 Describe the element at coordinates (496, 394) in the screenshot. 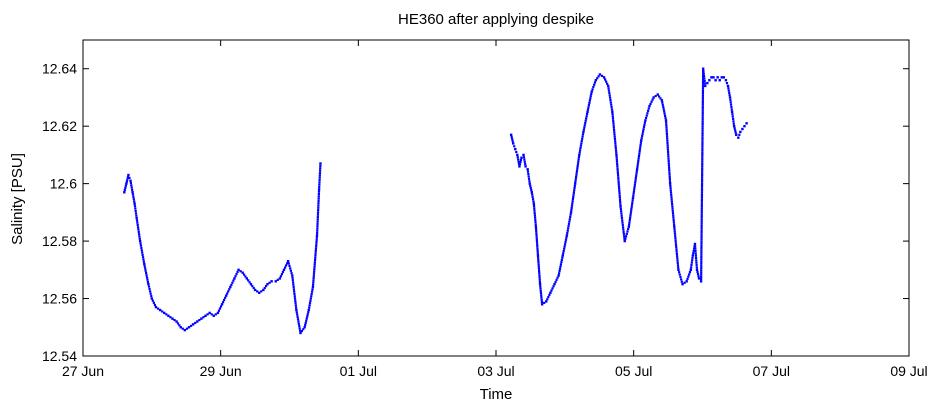

I see `x-axis-title: Time` at that location.